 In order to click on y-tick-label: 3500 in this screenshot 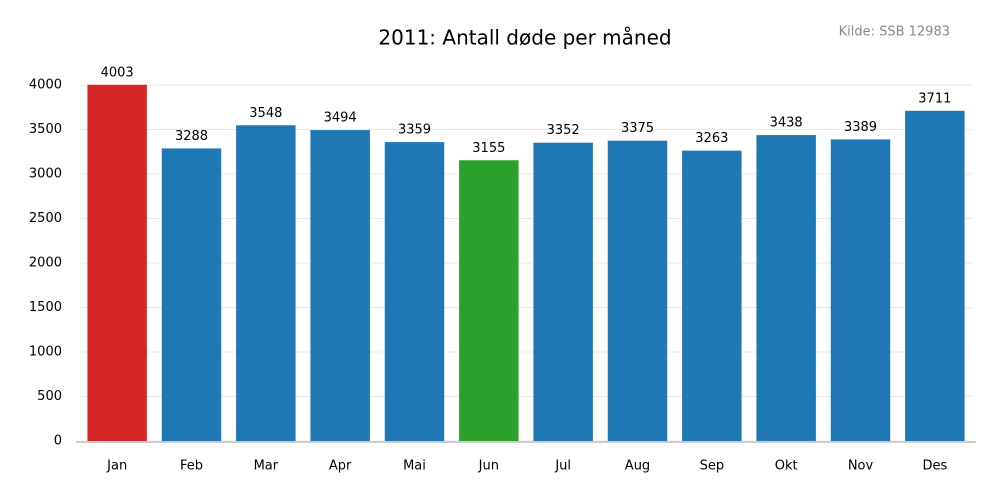, I will do `click(45, 129)`.